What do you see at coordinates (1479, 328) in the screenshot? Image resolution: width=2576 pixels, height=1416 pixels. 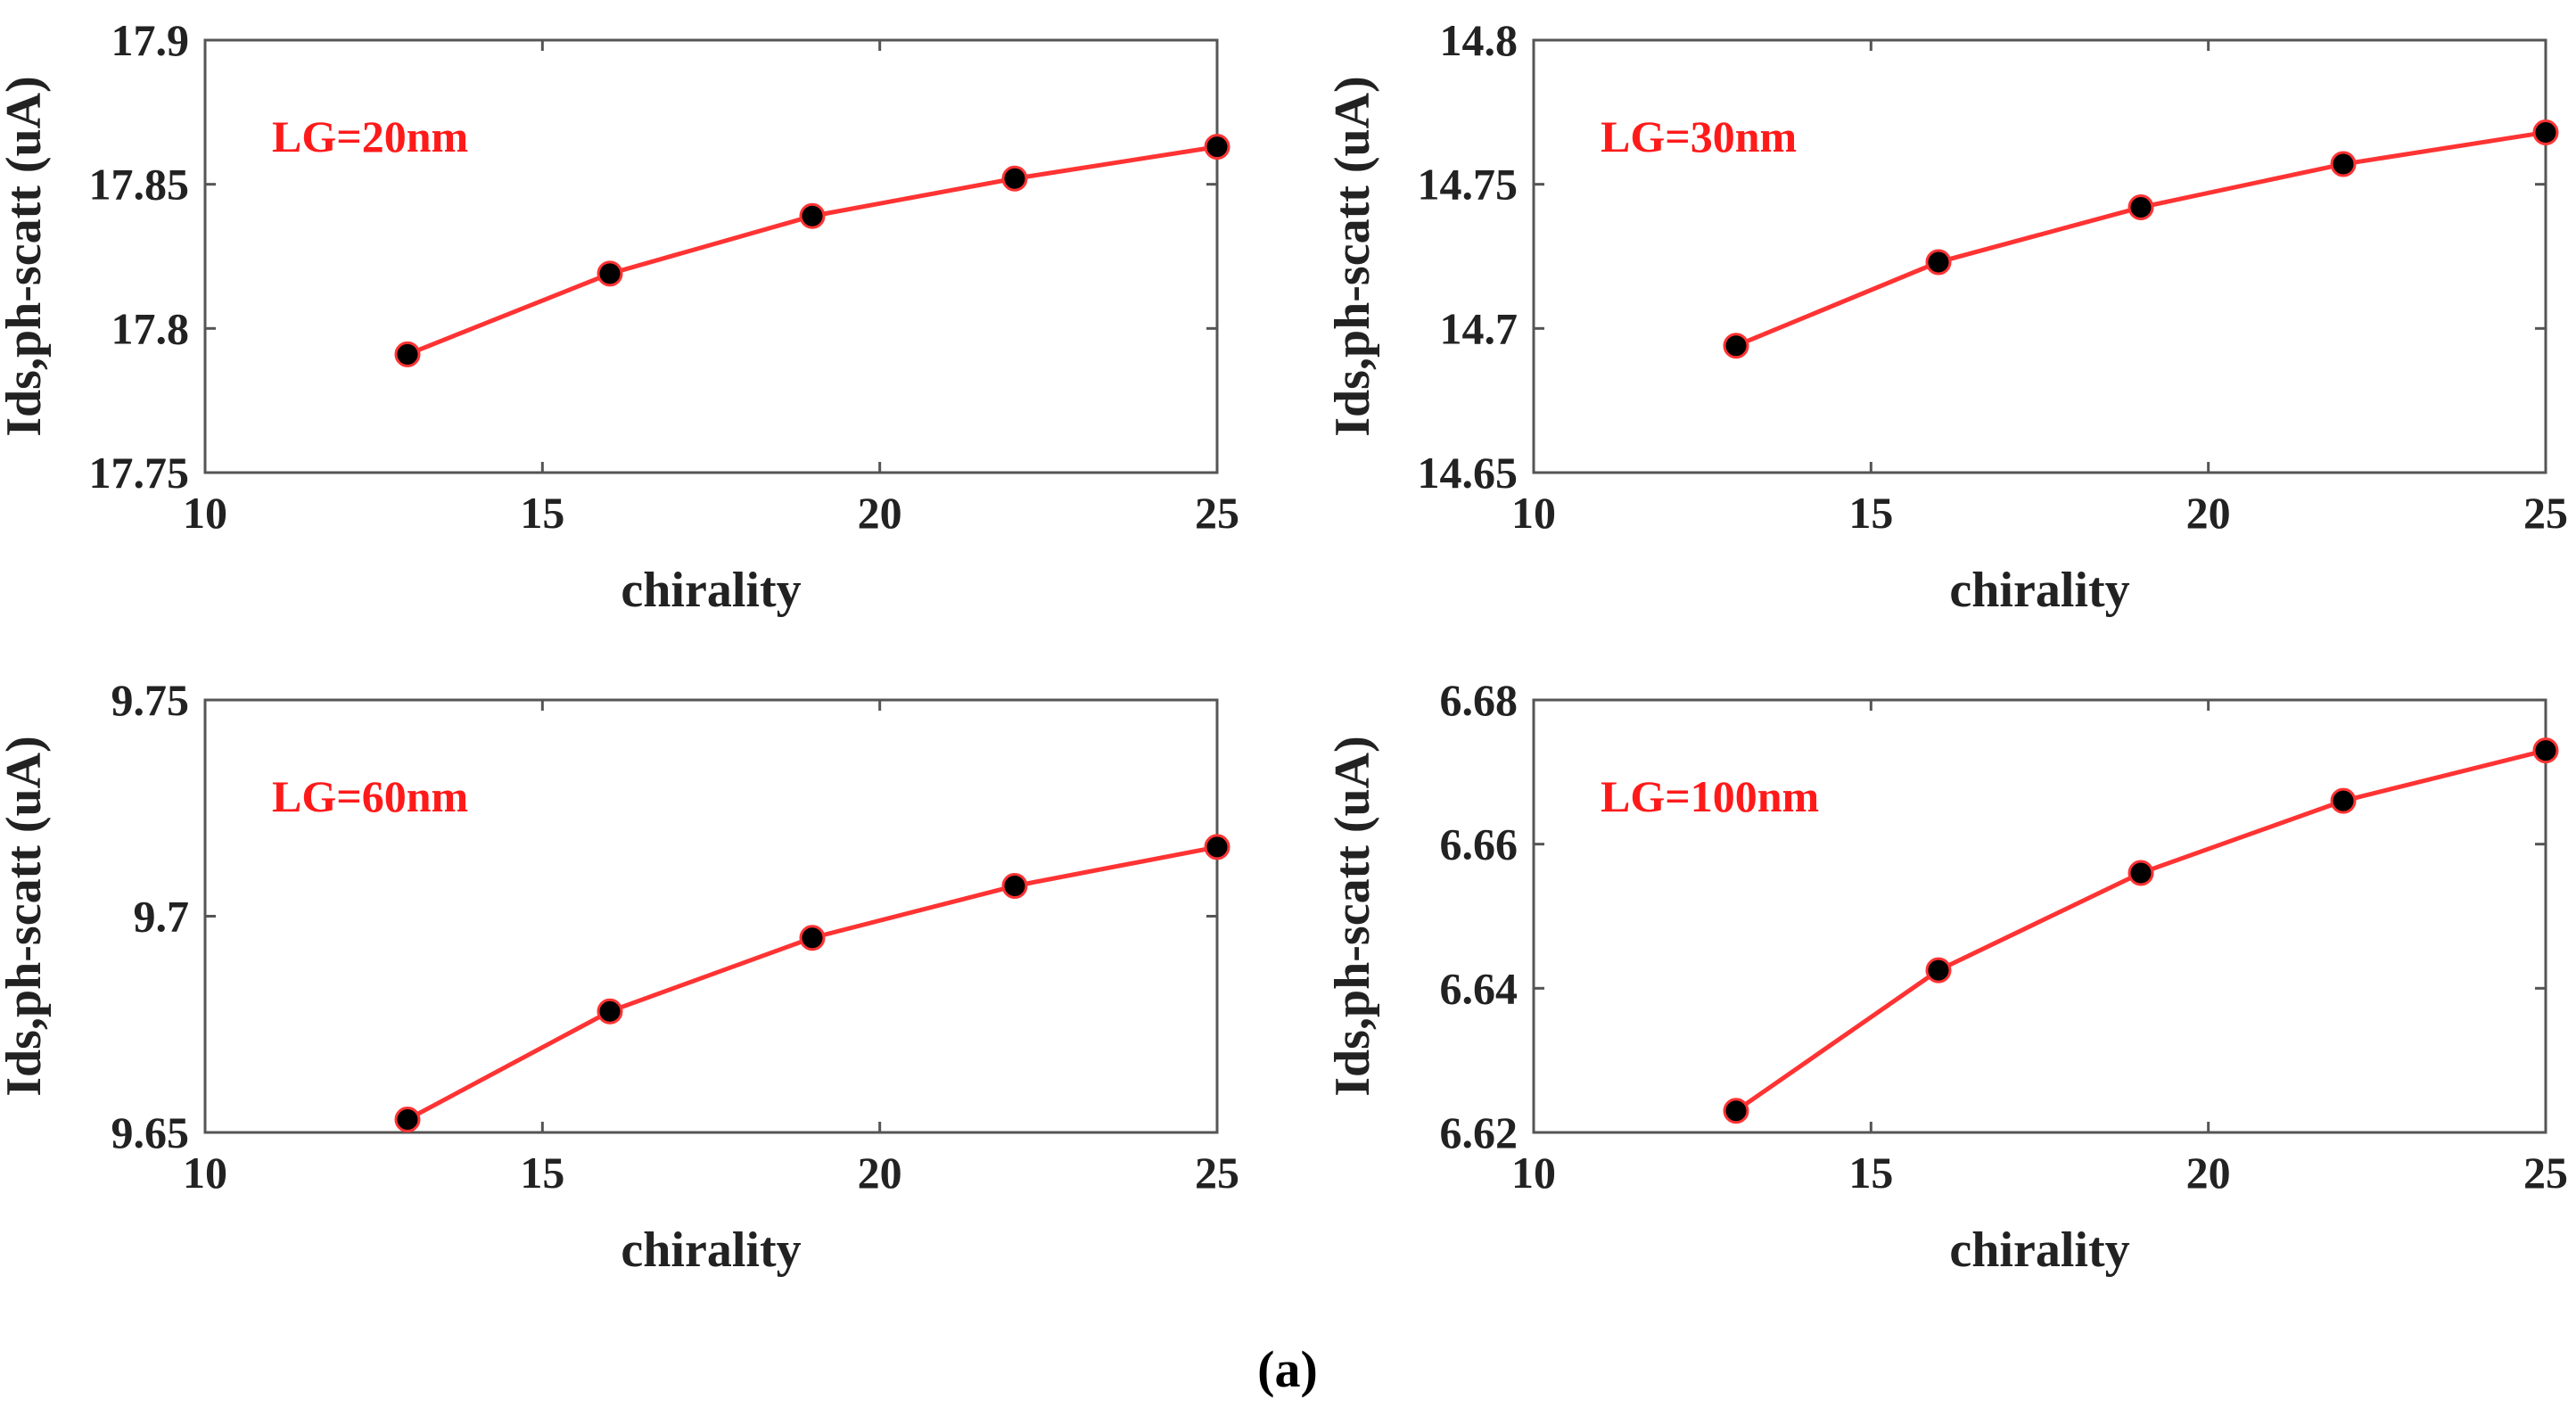 I see `y-tick-label: 14.7` at bounding box center [1479, 328].